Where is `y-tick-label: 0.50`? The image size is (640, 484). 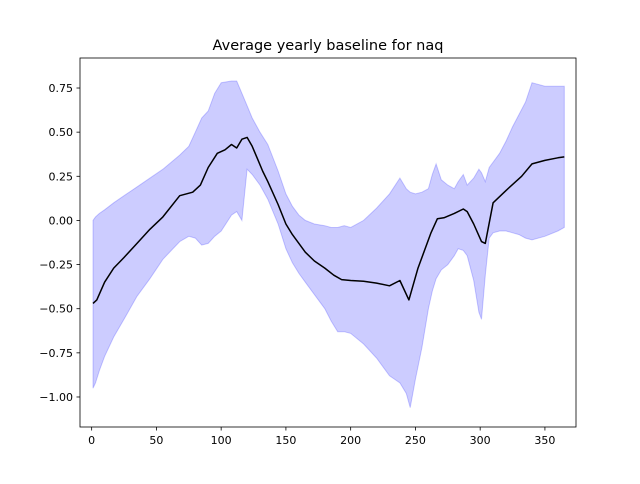
y-tick-label: 0.50 is located at coordinates (61, 132).